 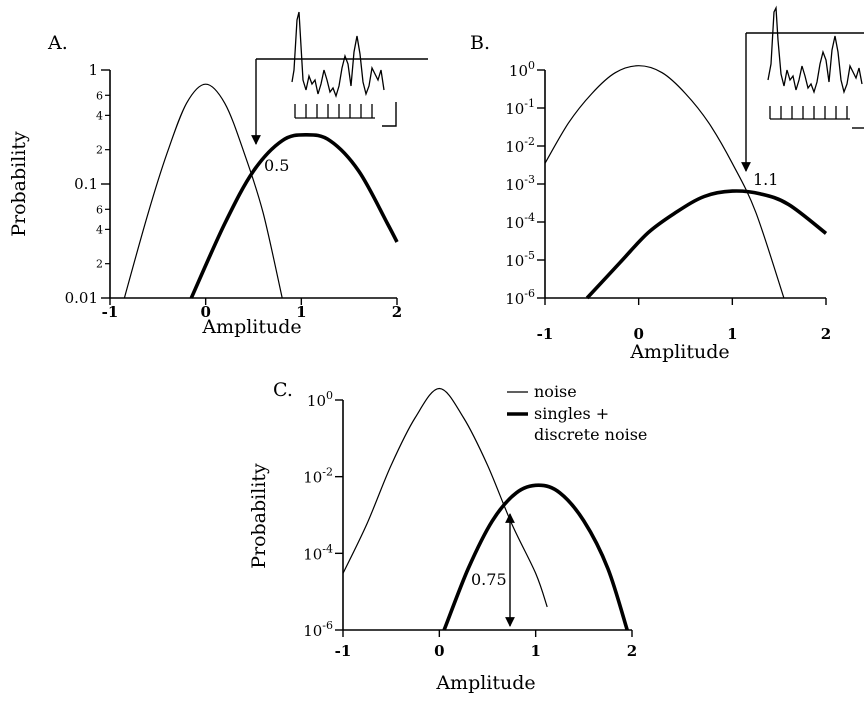 I want to click on panel-c-label: C., so click(x=283, y=390).